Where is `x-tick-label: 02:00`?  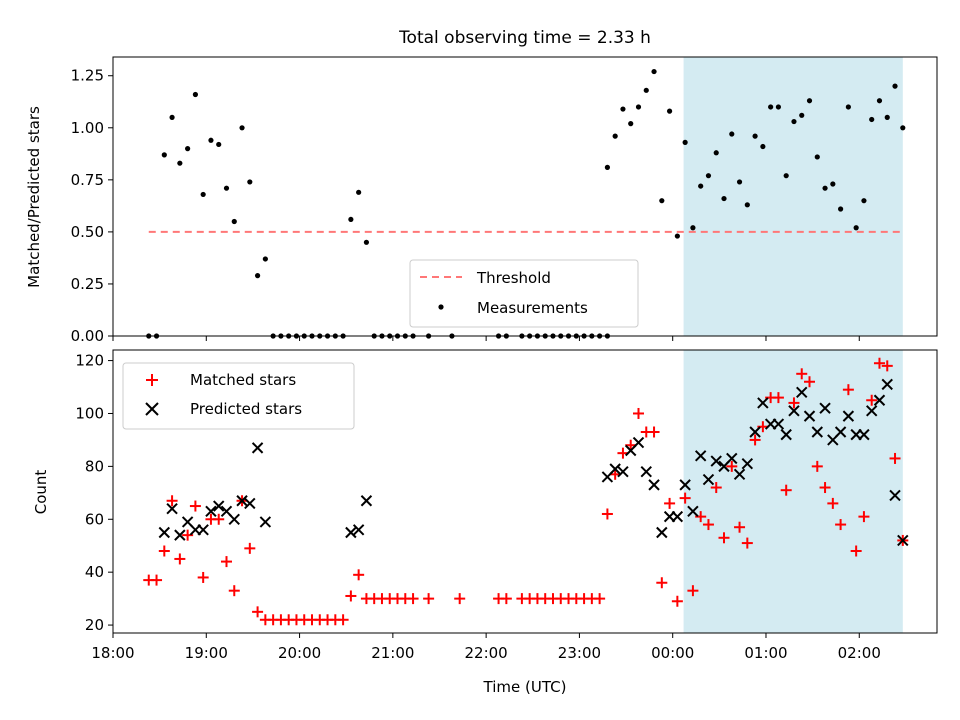 x-tick-label: 02:00 is located at coordinates (859, 653).